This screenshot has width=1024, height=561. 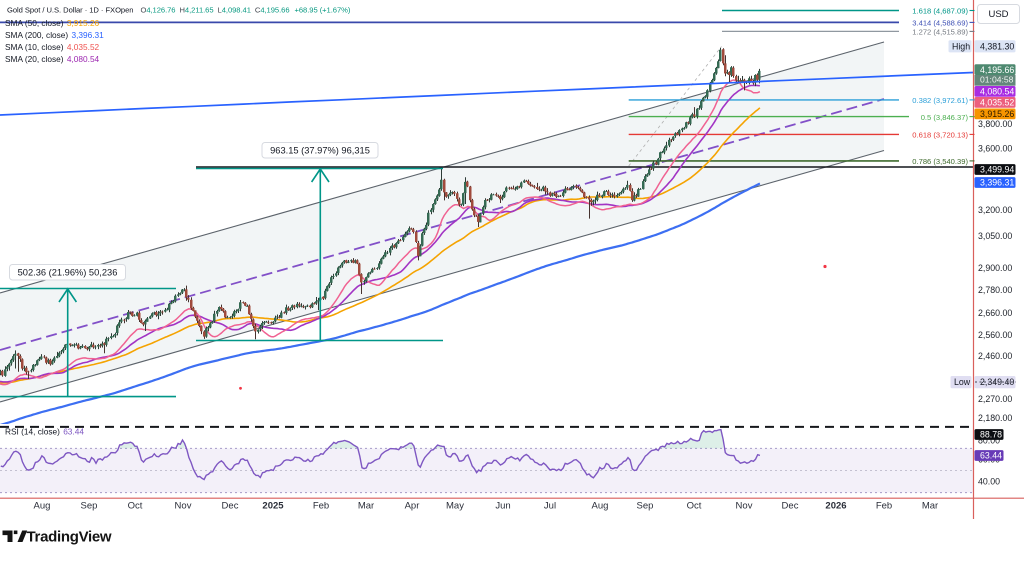 What do you see at coordinates (995, 236) in the screenshot?
I see `svg-text: 3,050.00` at bounding box center [995, 236].